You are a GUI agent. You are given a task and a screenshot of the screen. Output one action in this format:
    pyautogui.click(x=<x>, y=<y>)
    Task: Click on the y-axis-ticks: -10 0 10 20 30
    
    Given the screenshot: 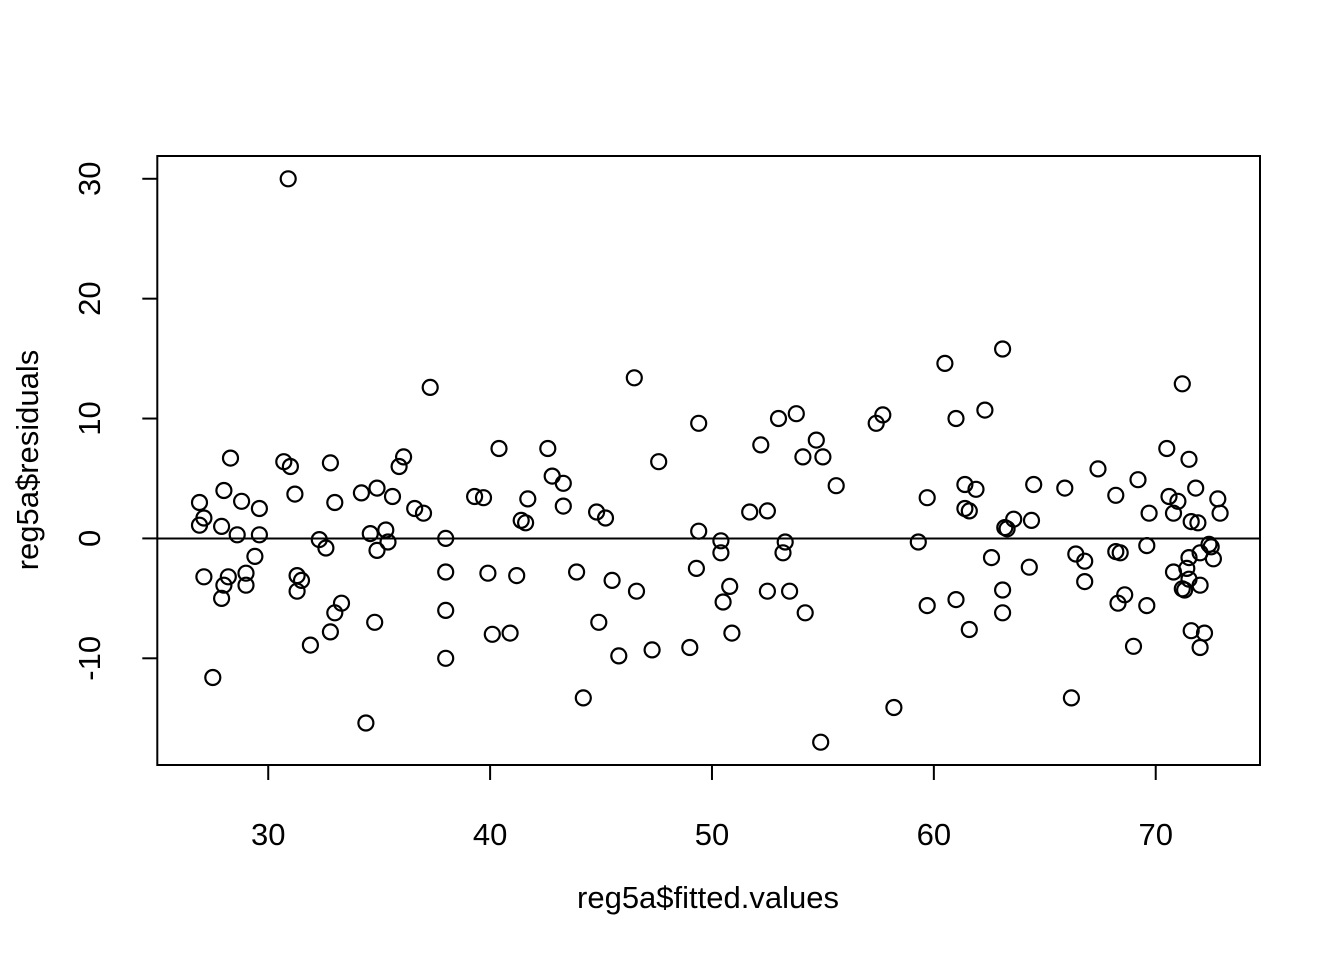 What is the action you would take?
    pyautogui.click(x=115, y=421)
    